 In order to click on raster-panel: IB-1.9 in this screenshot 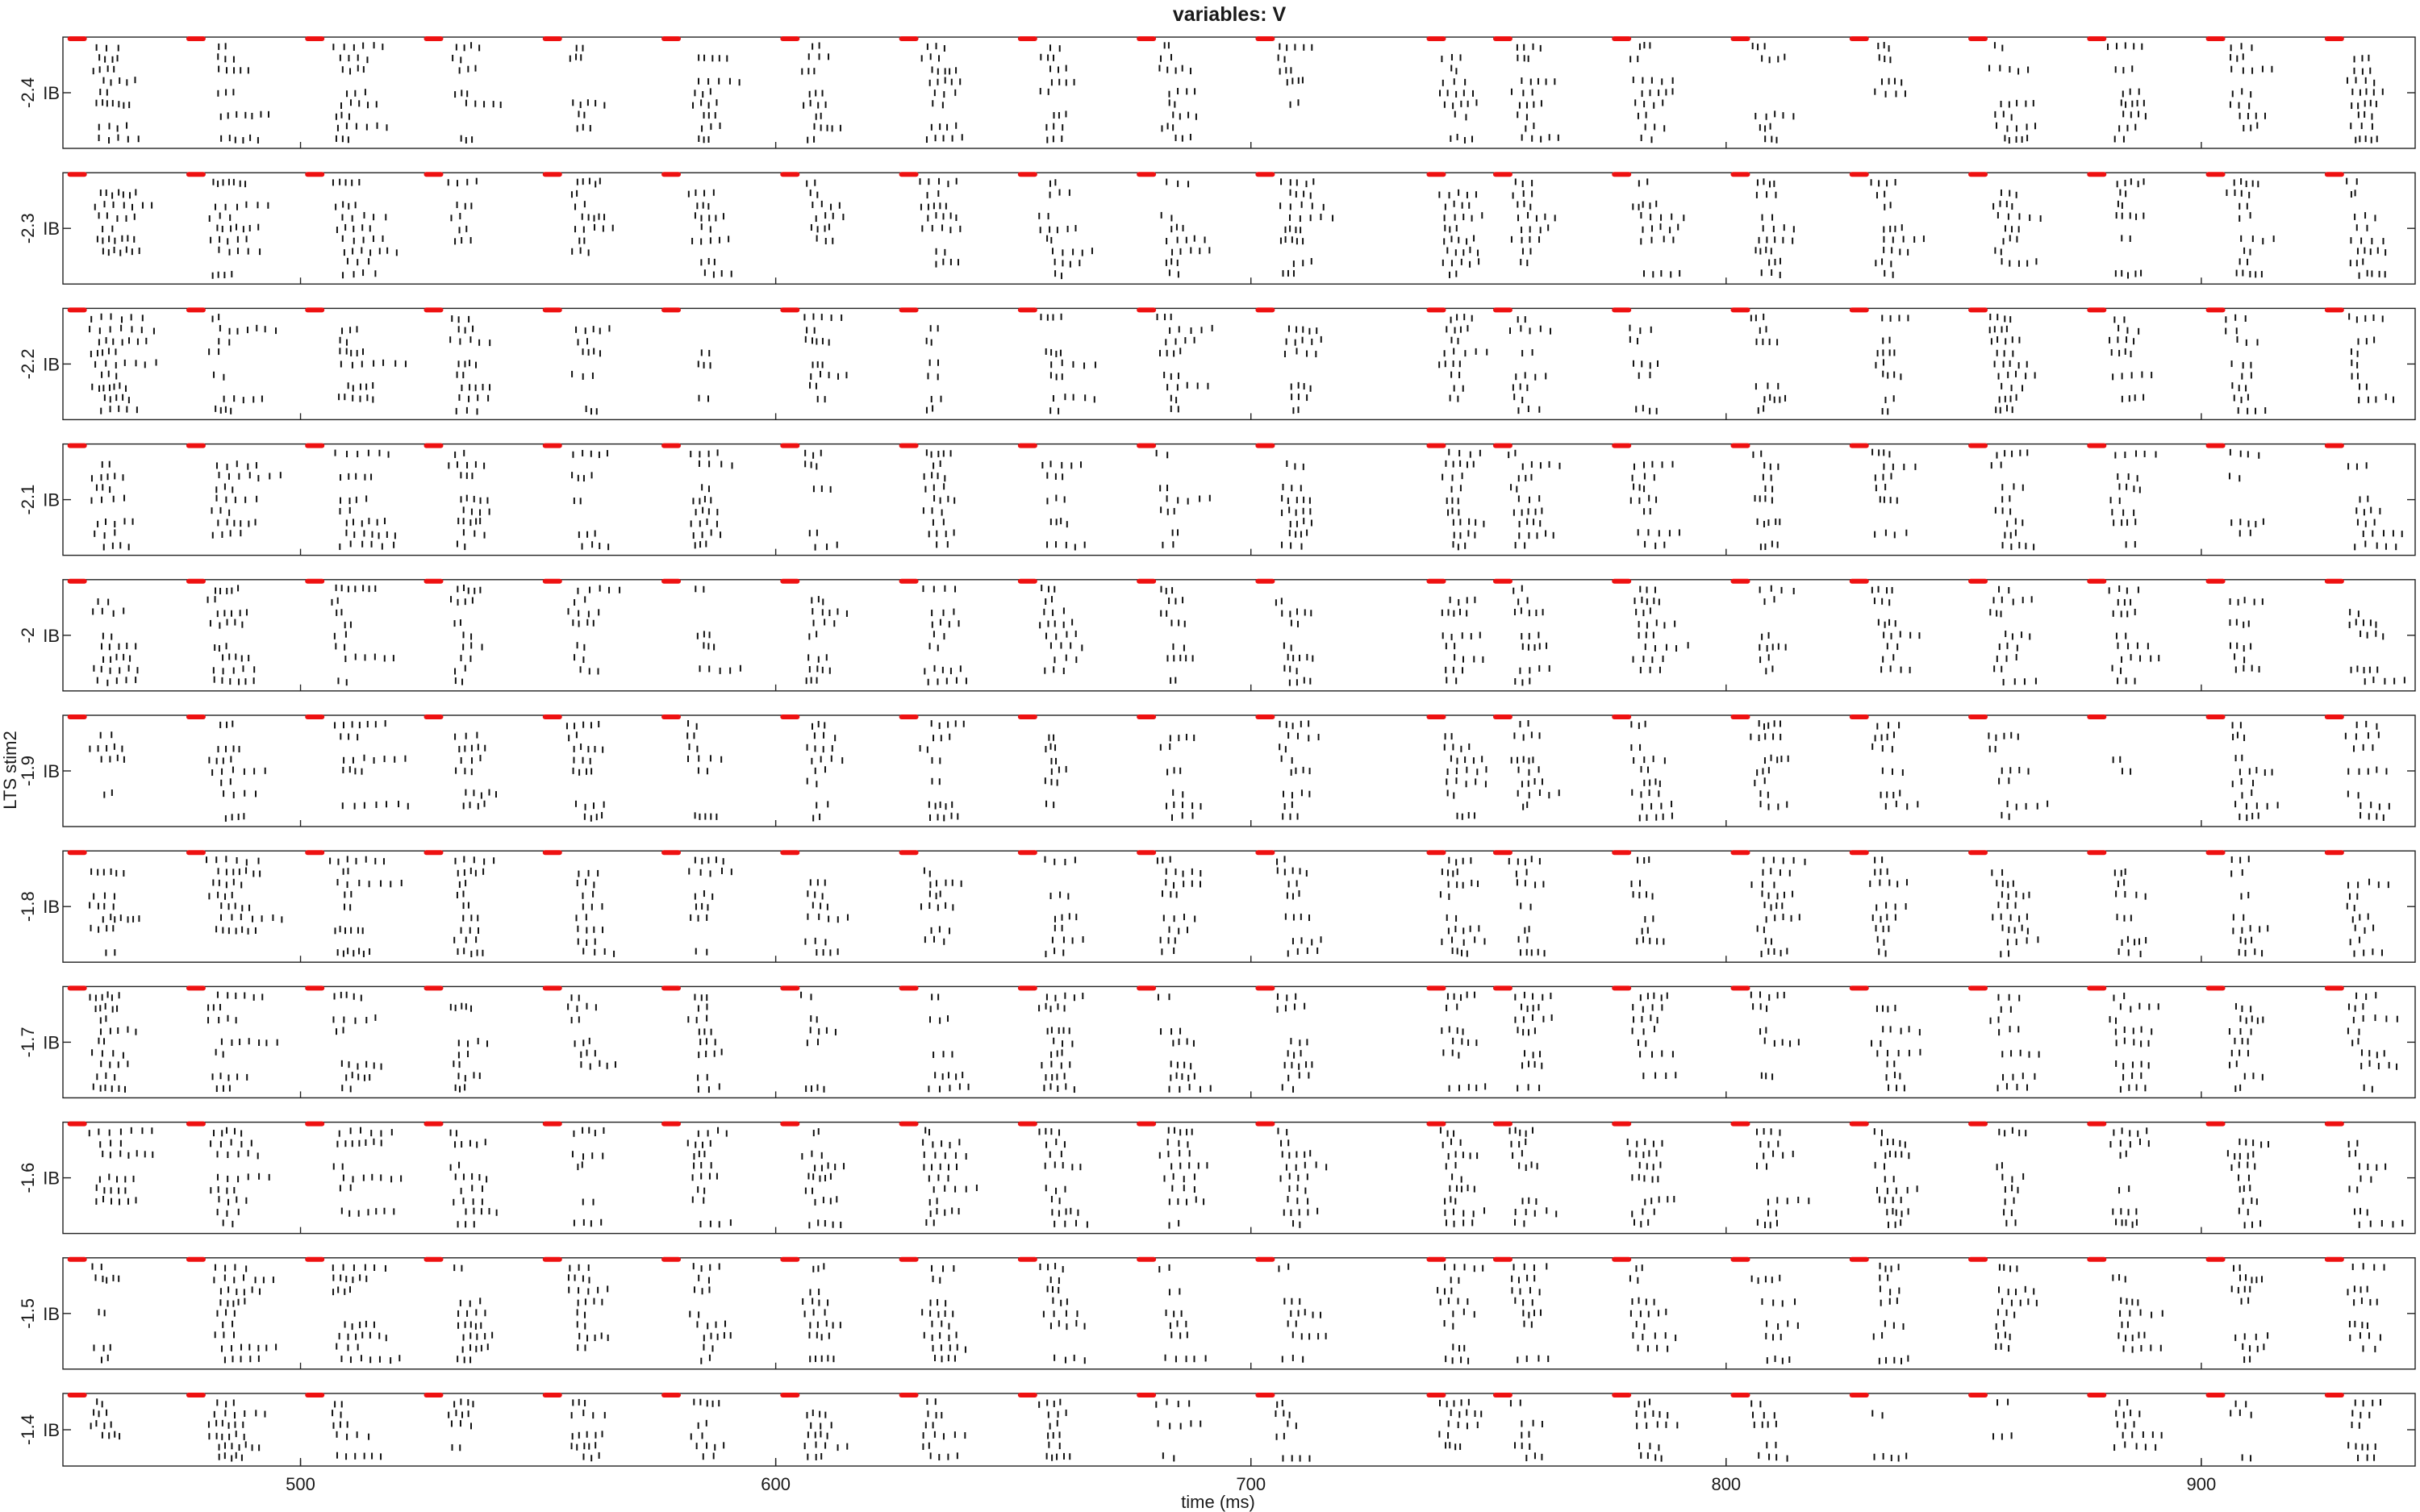, I will do `click(1217, 770)`.